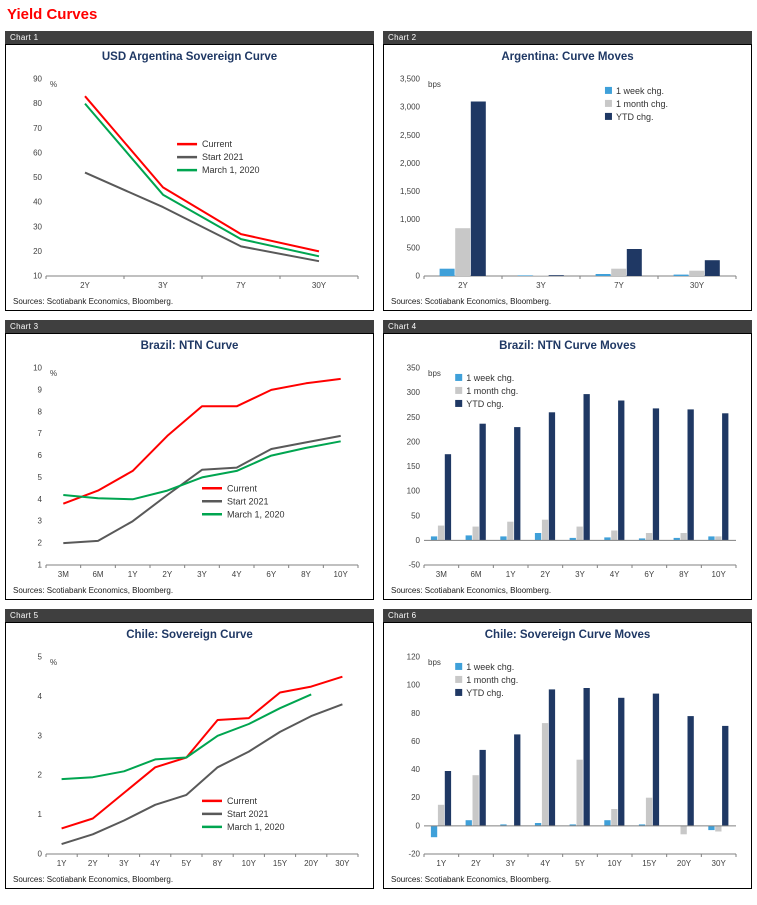 The width and height of the screenshot is (757, 905). What do you see at coordinates (649, 574) in the screenshot?
I see `x-tick-label: 6Y` at bounding box center [649, 574].